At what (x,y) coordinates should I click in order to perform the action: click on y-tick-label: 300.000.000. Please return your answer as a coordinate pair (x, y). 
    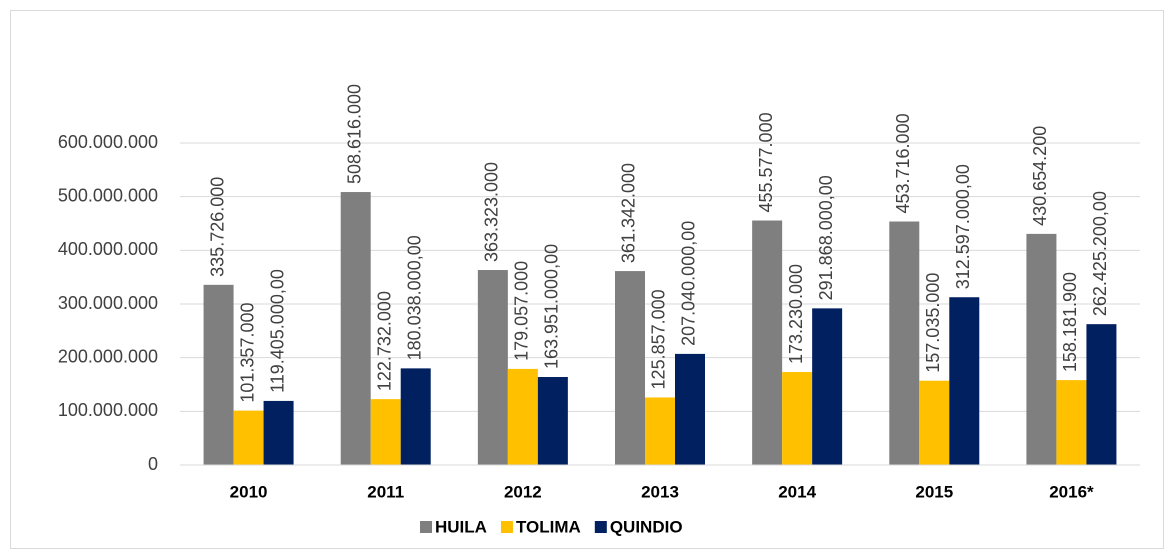
    Looking at the image, I should click on (108, 303).